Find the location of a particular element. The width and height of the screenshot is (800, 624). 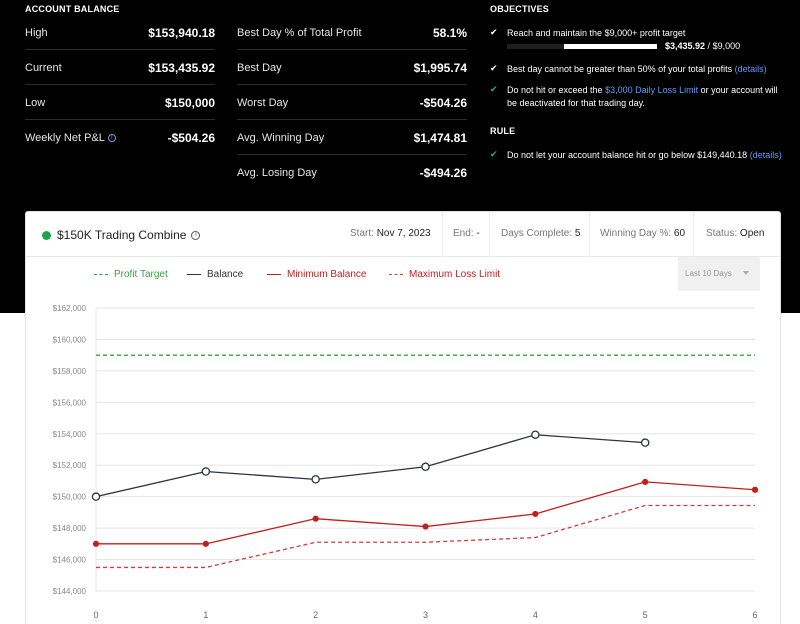

combine-title: $150K Trading Combine i is located at coordinates (121, 235).